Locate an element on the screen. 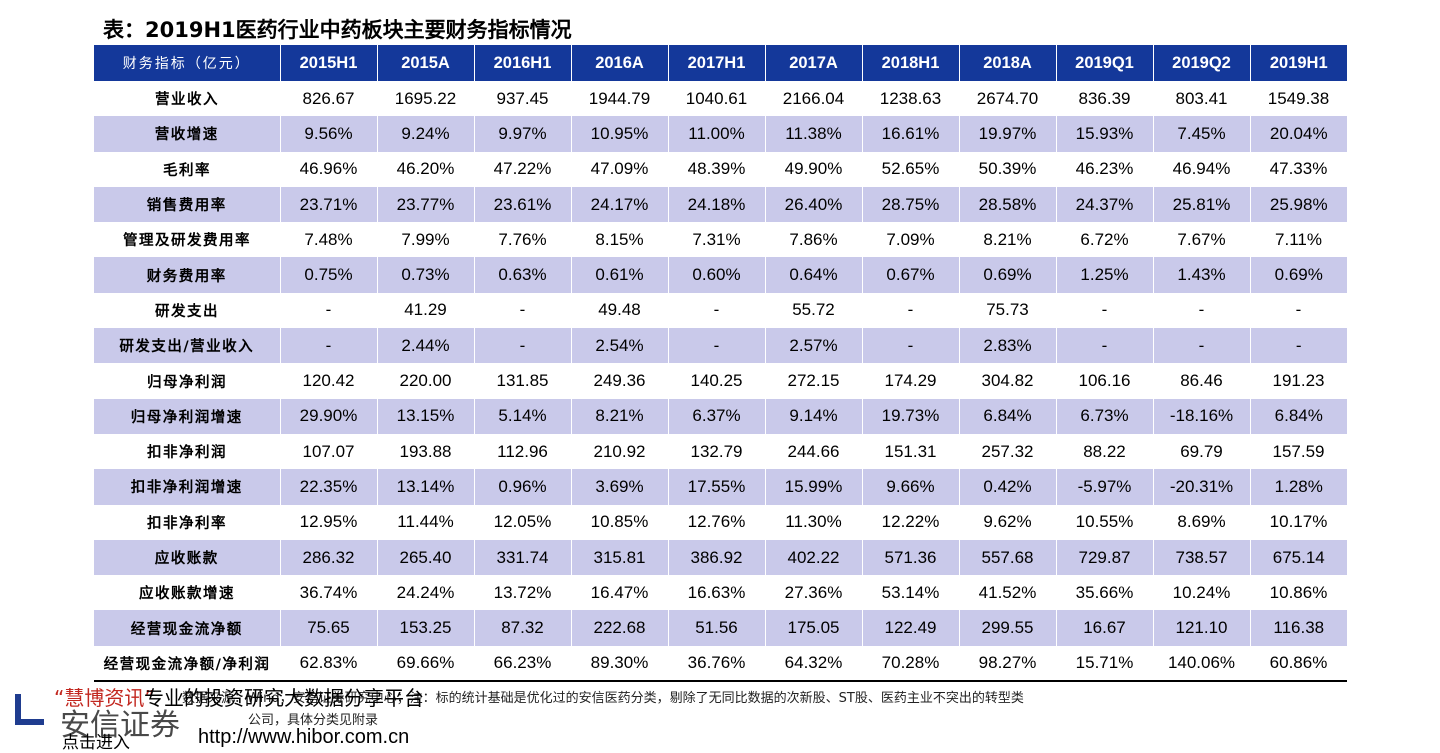 The image size is (1440, 753). table-cell: 265.40 is located at coordinates (425, 557).